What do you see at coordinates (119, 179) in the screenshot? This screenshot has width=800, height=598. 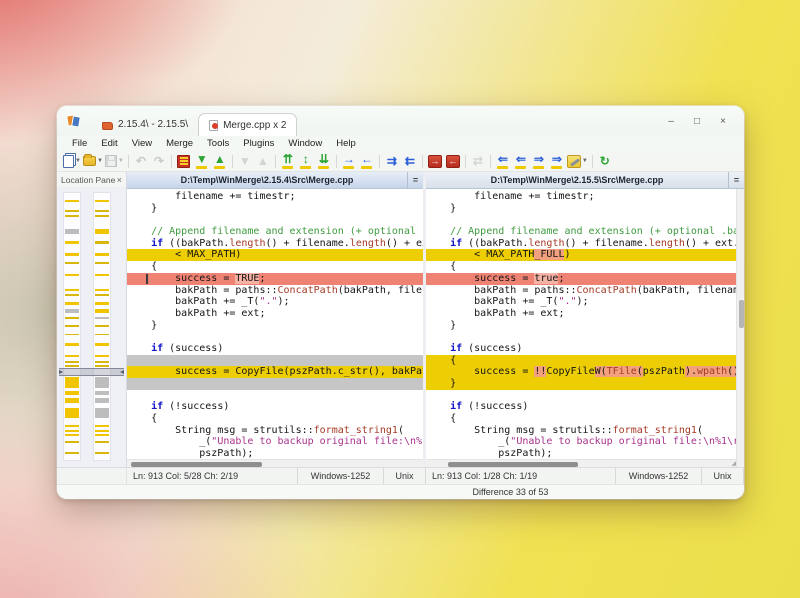 I see `close-icon: ×` at bounding box center [119, 179].